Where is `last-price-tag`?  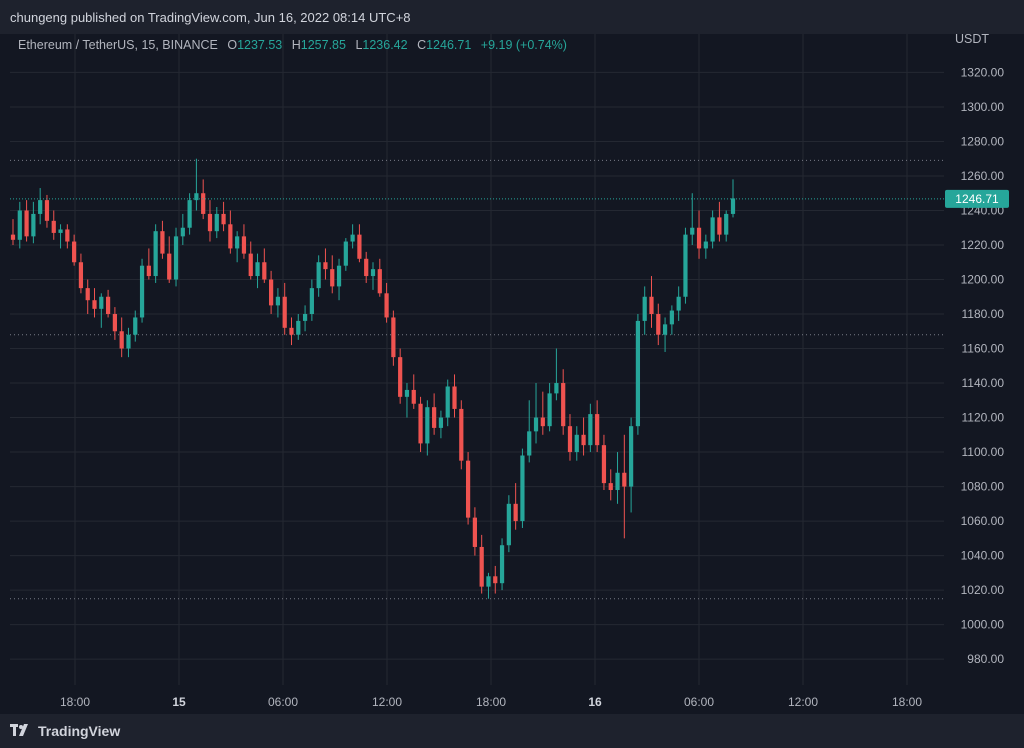 last-price-tag is located at coordinates (977, 198).